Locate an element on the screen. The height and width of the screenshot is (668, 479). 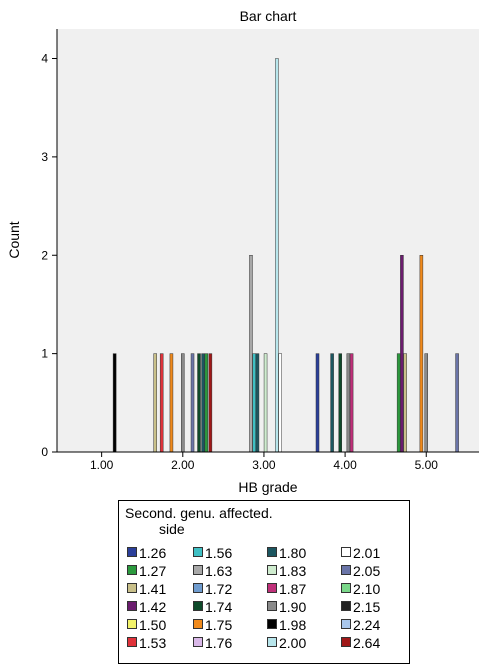
legend-label: 2.24 is located at coordinates (367, 625).